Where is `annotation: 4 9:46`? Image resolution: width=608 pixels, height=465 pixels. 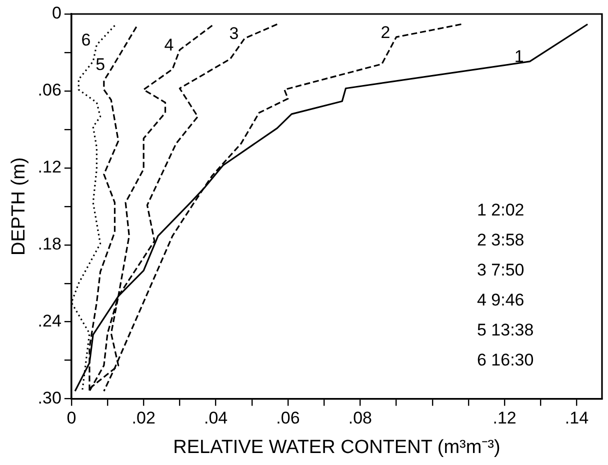
annotation: 4 9:46 is located at coordinates (500, 300).